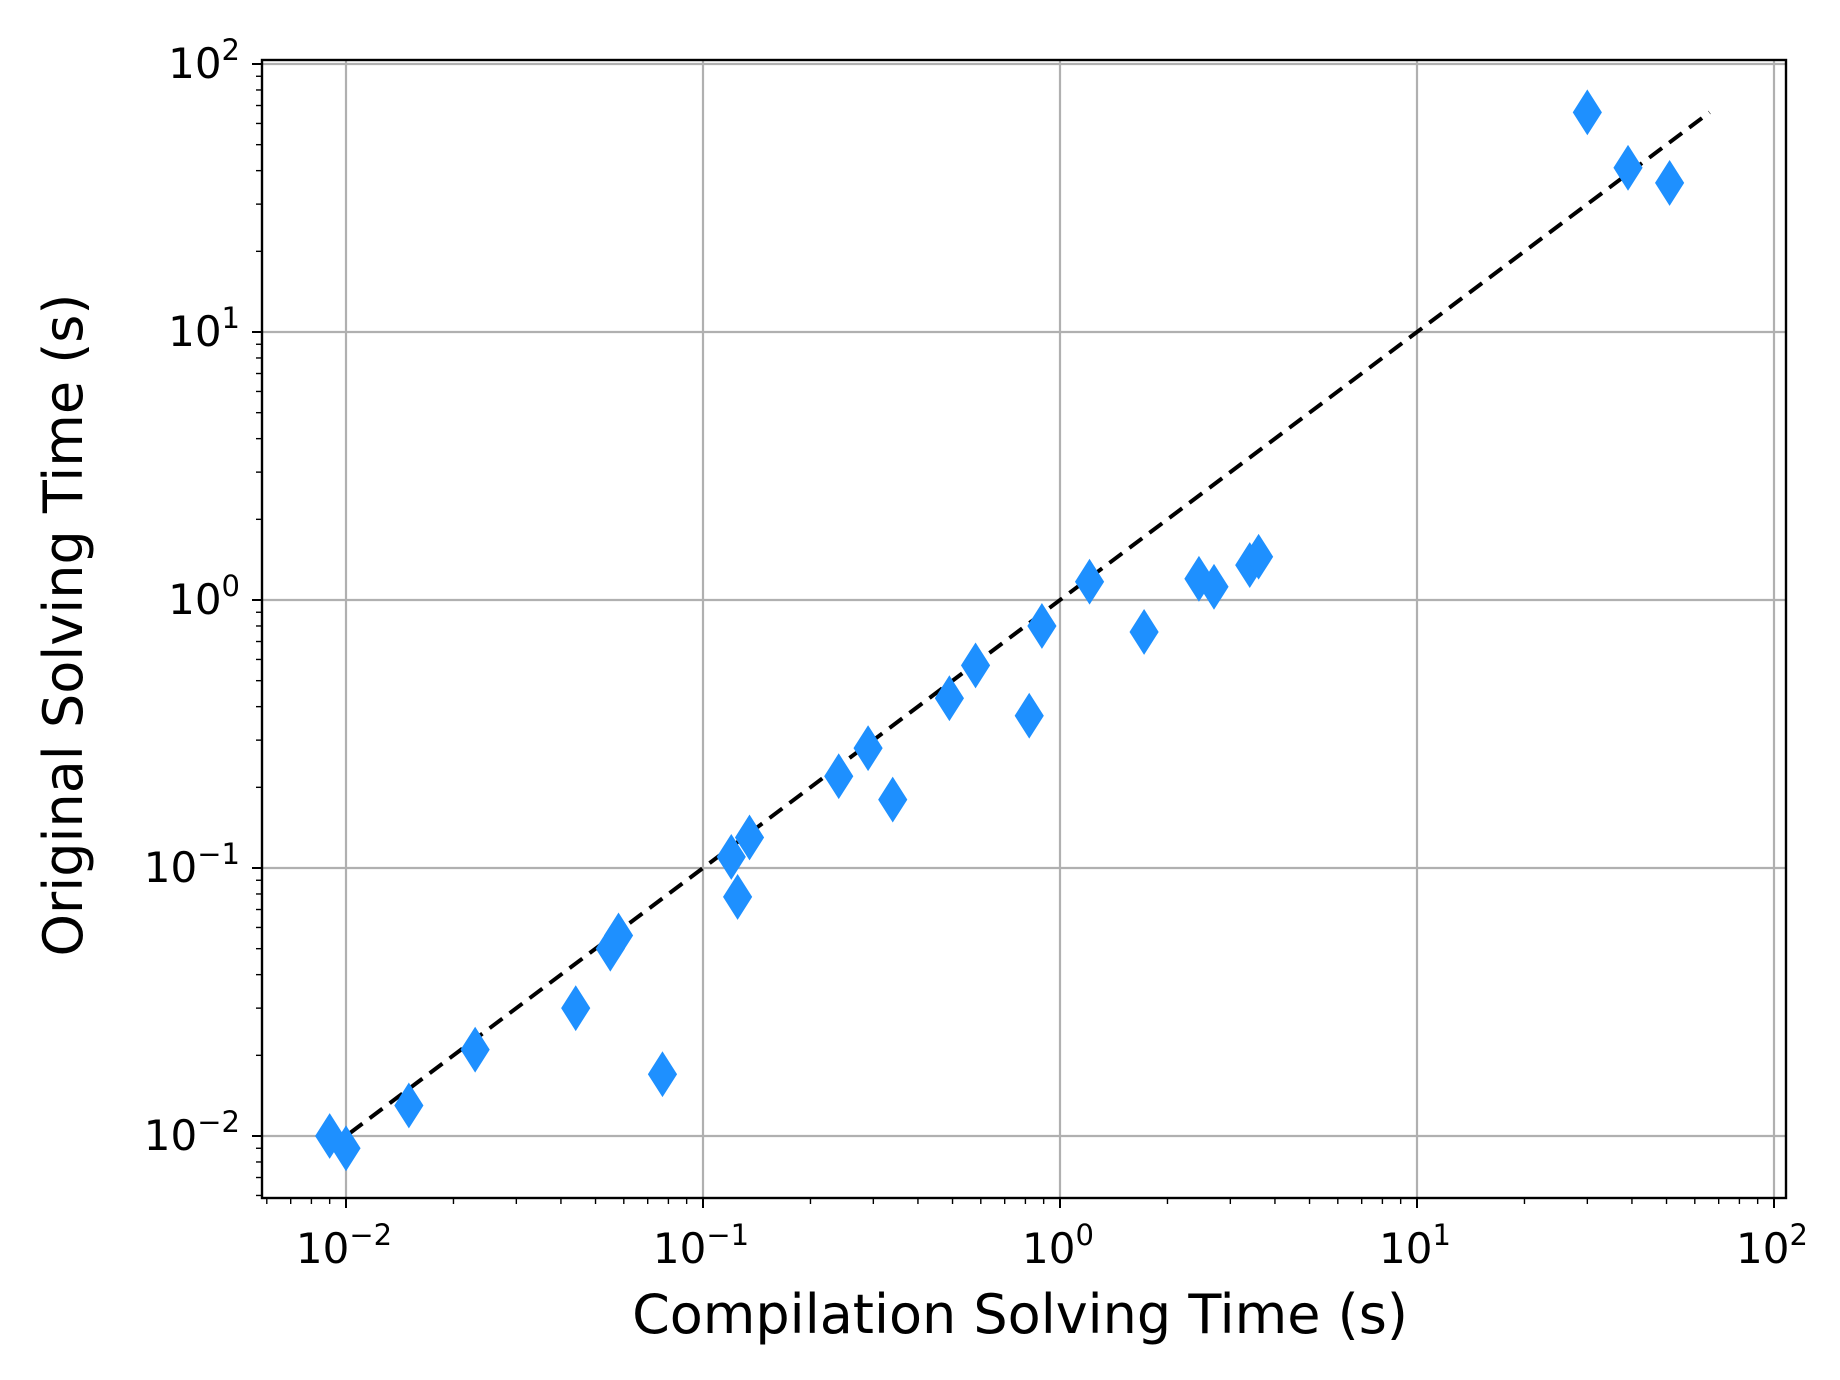 This screenshot has width=1840, height=1380. Describe the element at coordinates (1020, 1314) in the screenshot. I see `x-axis-title: Compilation Solving Time (s)` at that location.